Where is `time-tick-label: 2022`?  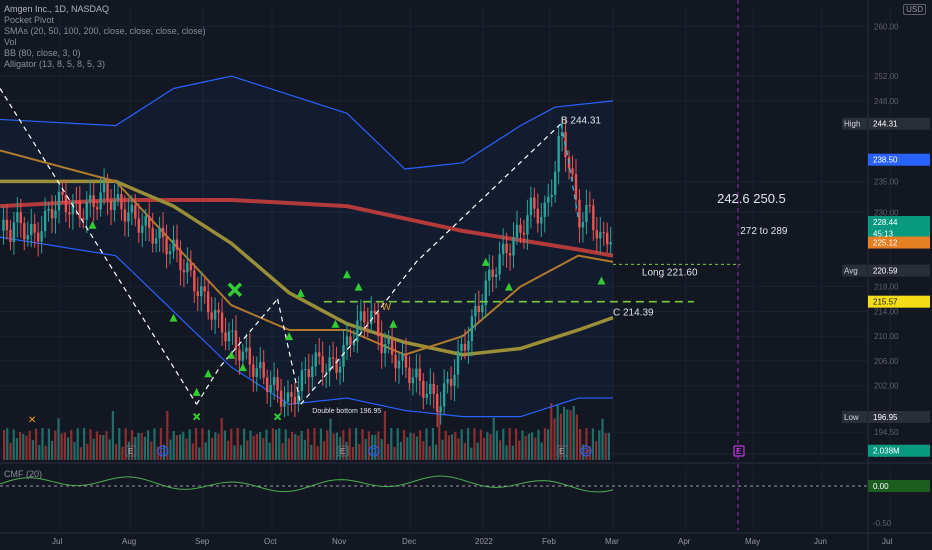 time-tick-label: 2022 is located at coordinates (484, 541).